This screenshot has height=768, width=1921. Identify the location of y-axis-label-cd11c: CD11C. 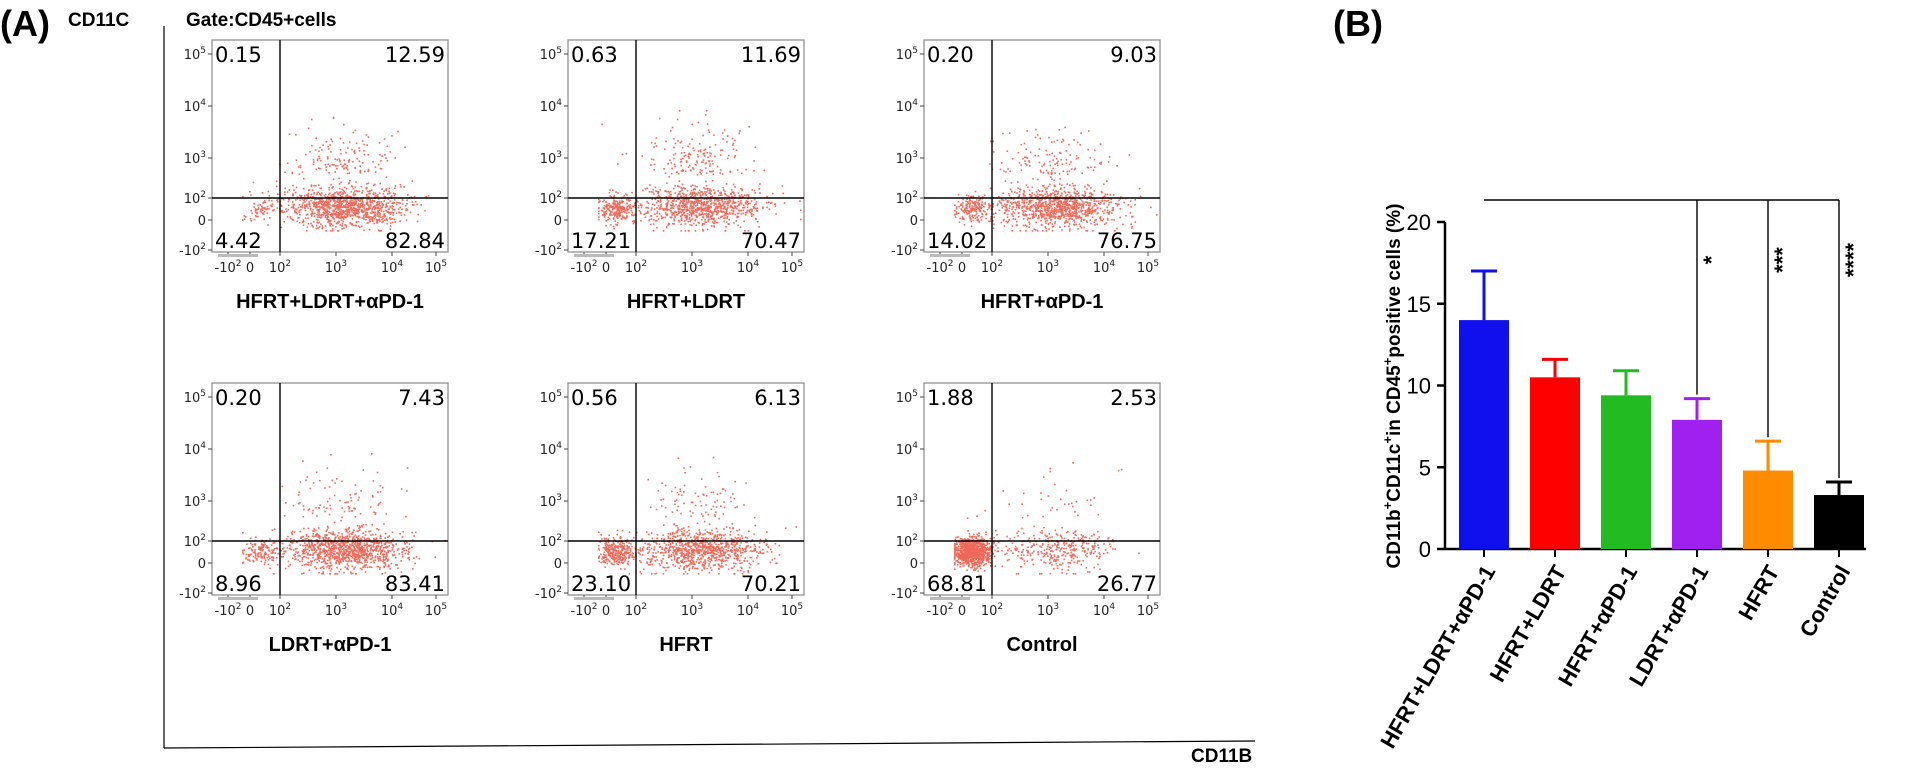
(99, 20).